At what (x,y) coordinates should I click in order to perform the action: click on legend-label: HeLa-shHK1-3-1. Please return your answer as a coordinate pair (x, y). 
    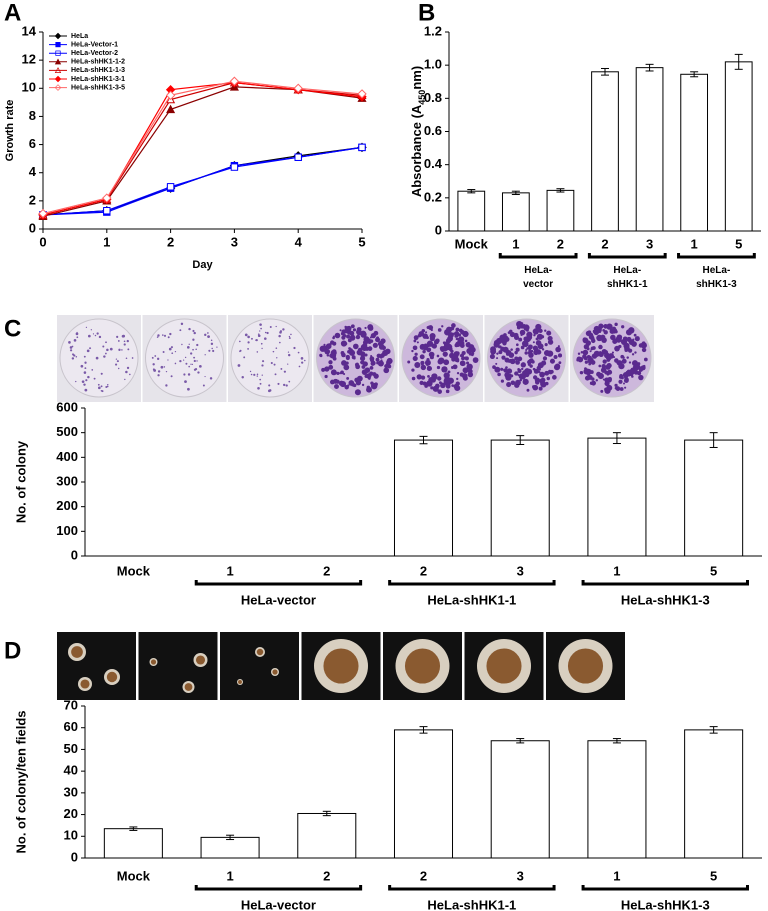
    Looking at the image, I should click on (98, 79).